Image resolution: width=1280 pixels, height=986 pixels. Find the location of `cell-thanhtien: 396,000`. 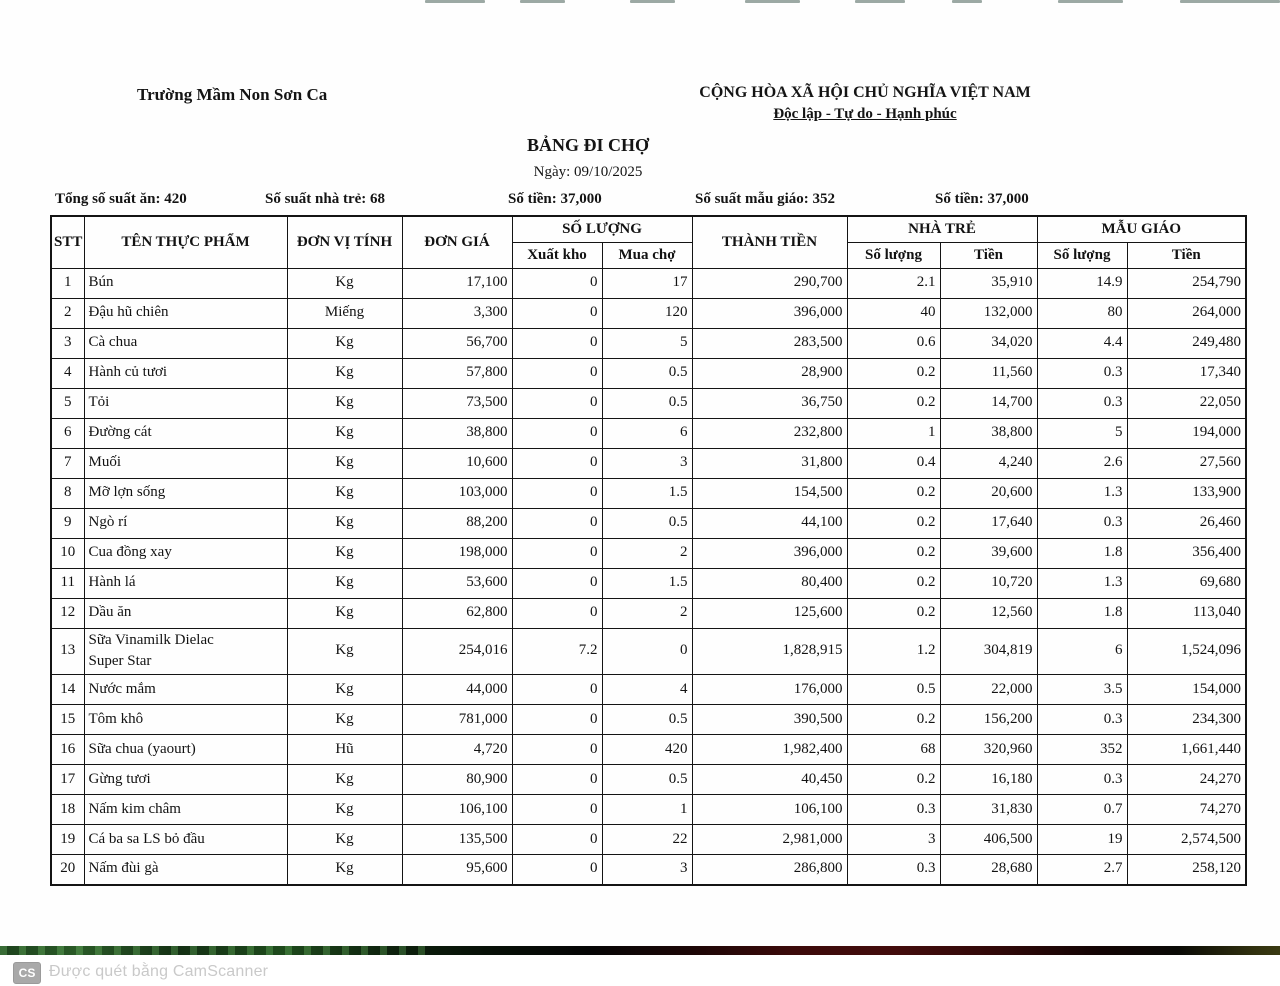

cell-thanhtien: 396,000 is located at coordinates (769, 313).